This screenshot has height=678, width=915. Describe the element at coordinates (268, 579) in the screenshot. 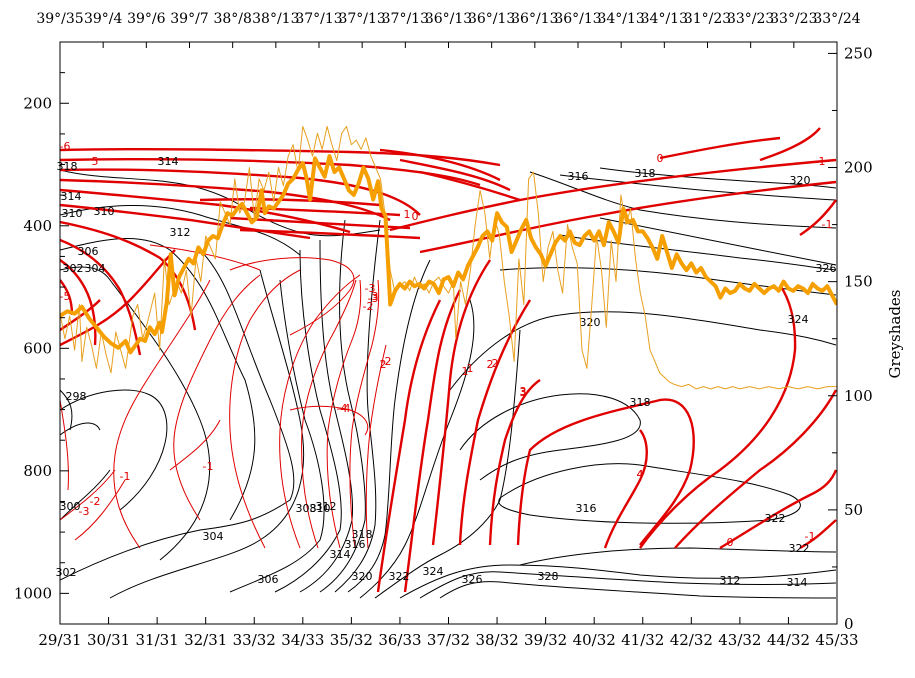

I see `black-contour-label: 306` at that location.